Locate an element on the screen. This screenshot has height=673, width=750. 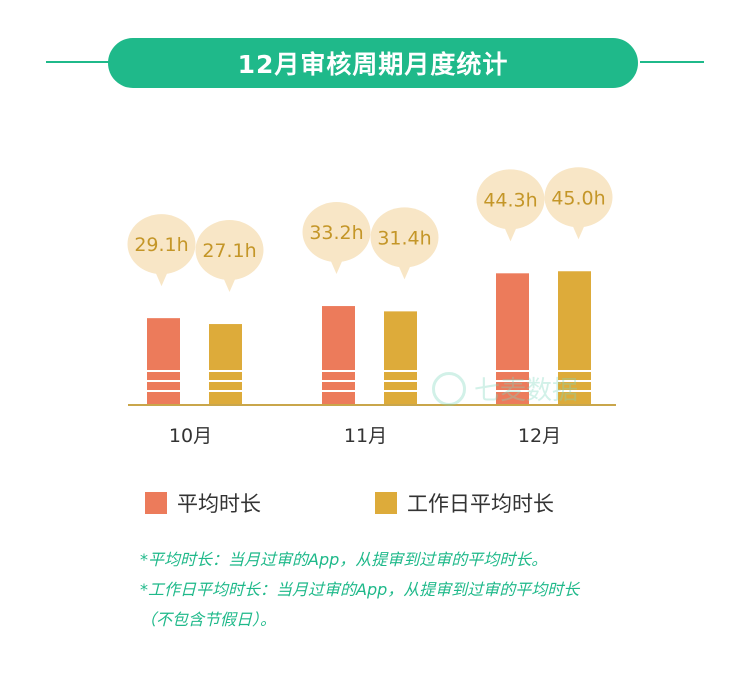
legend-label-avg: 平均时长 is located at coordinates (219, 504).